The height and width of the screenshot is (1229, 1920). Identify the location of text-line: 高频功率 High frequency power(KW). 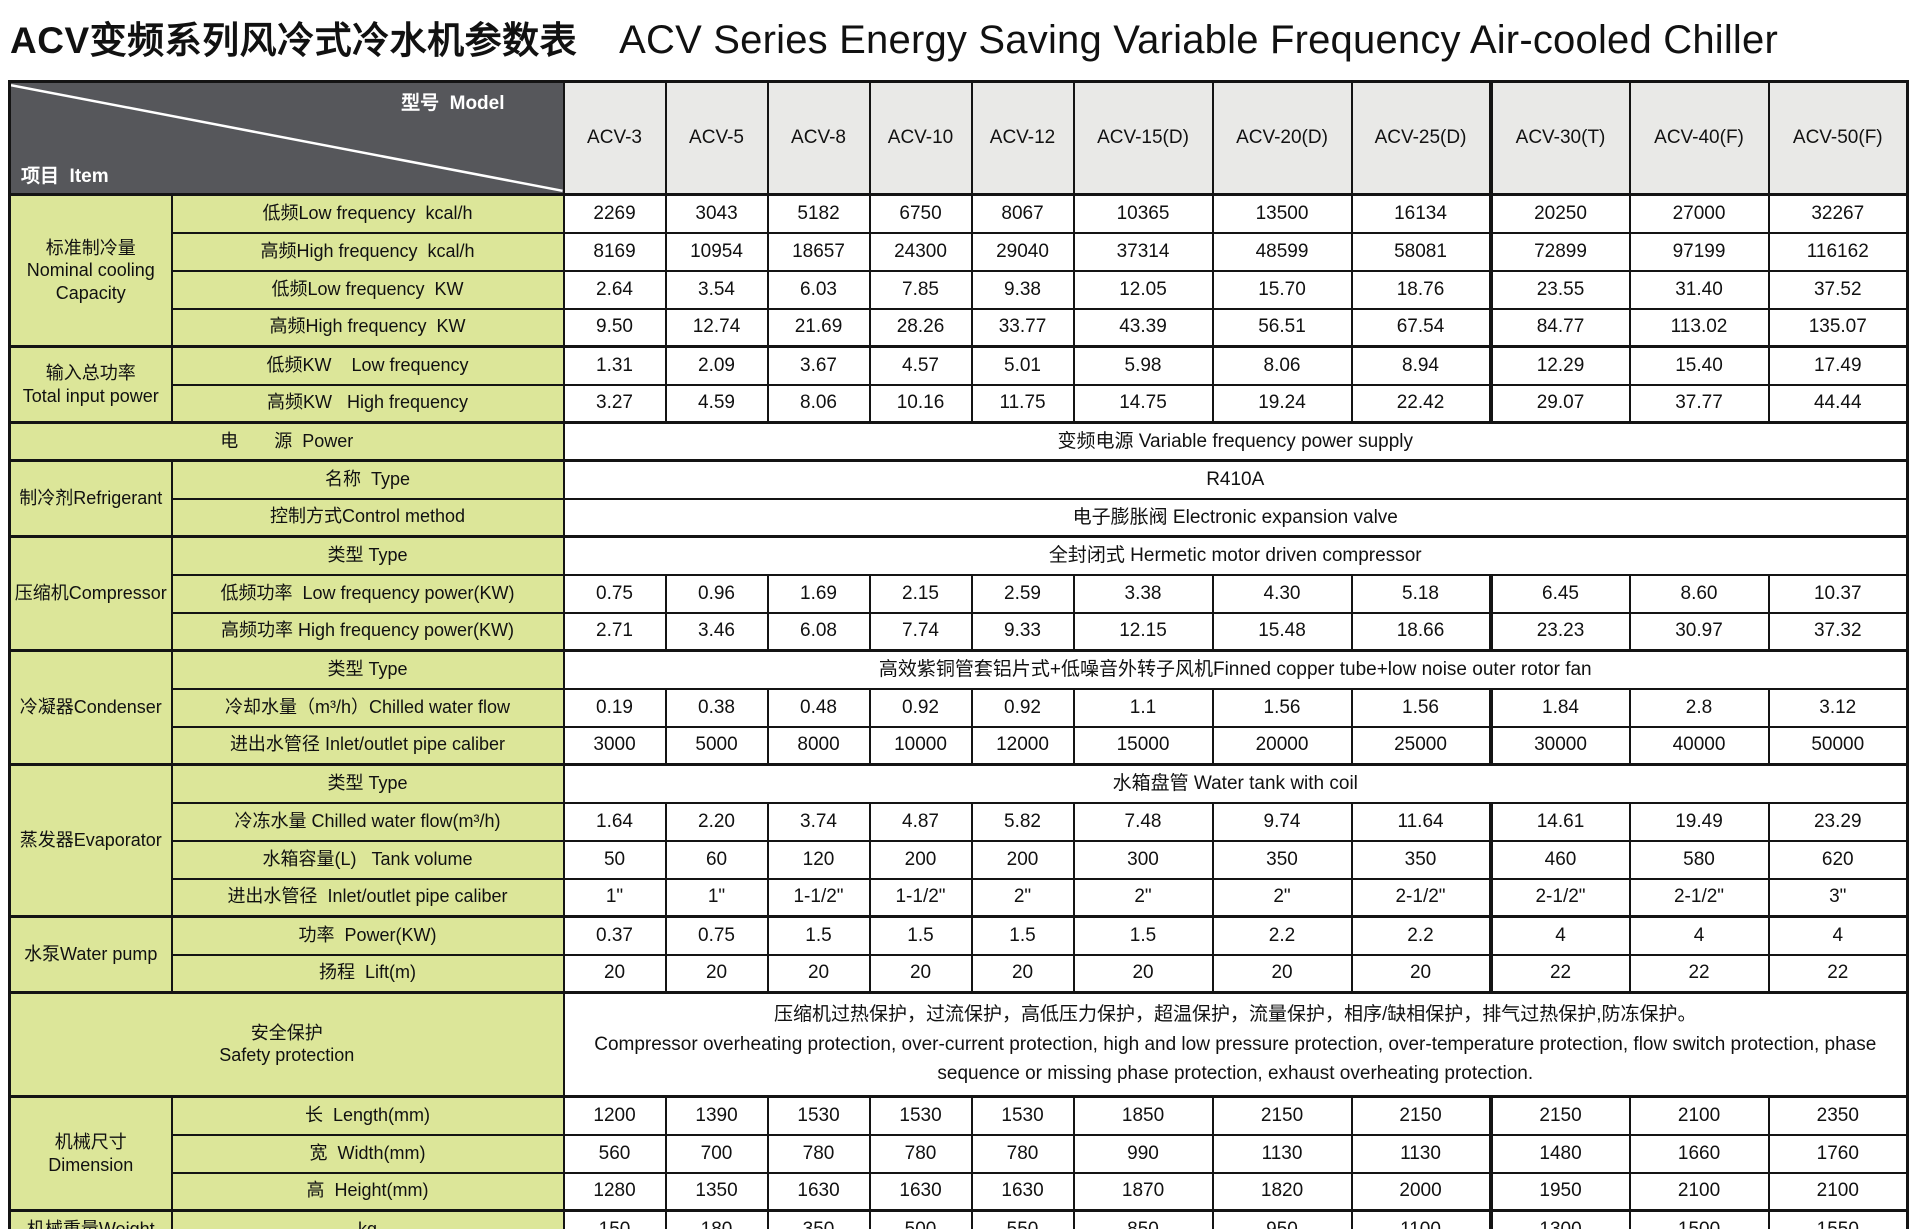
(367, 630).